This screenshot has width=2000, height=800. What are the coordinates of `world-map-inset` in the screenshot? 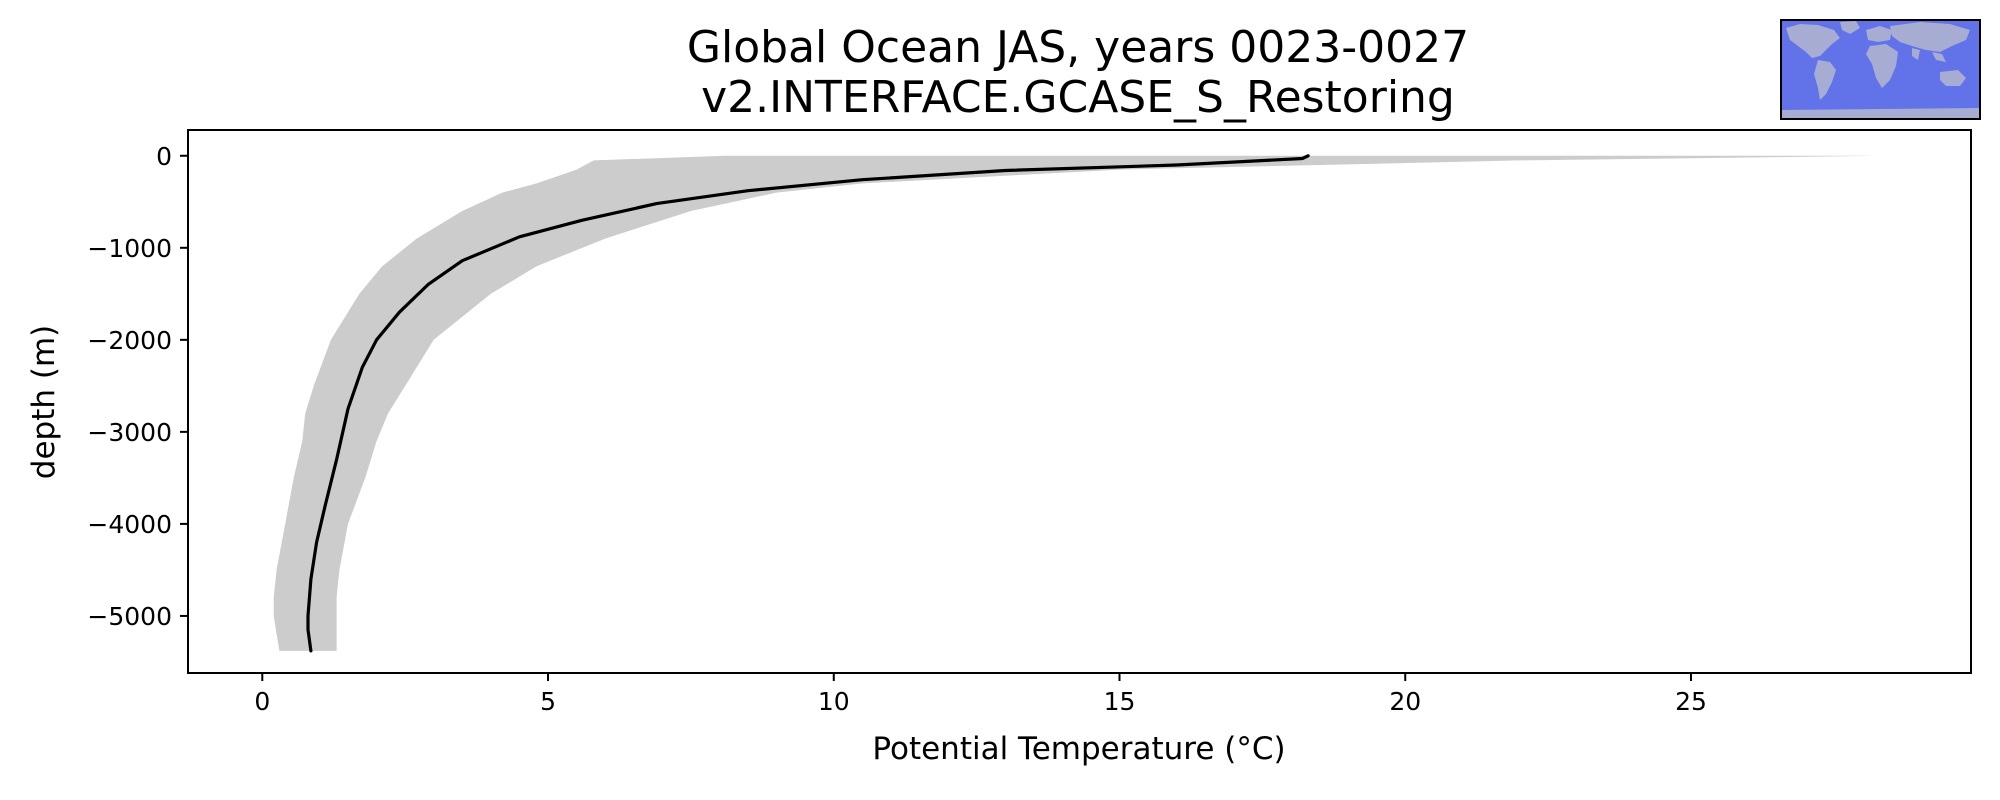 It's located at (1880, 69).